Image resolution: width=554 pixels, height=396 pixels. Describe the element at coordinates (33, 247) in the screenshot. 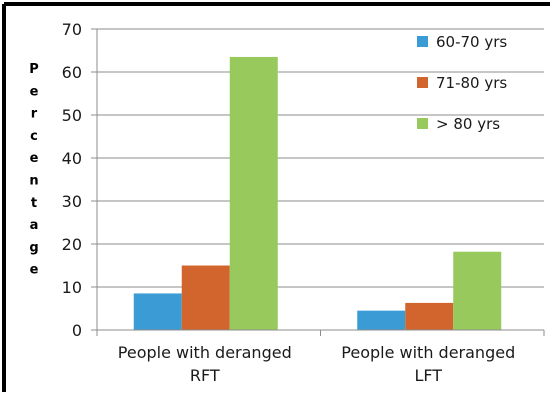

I see `y-axis-label-letter: g` at that location.